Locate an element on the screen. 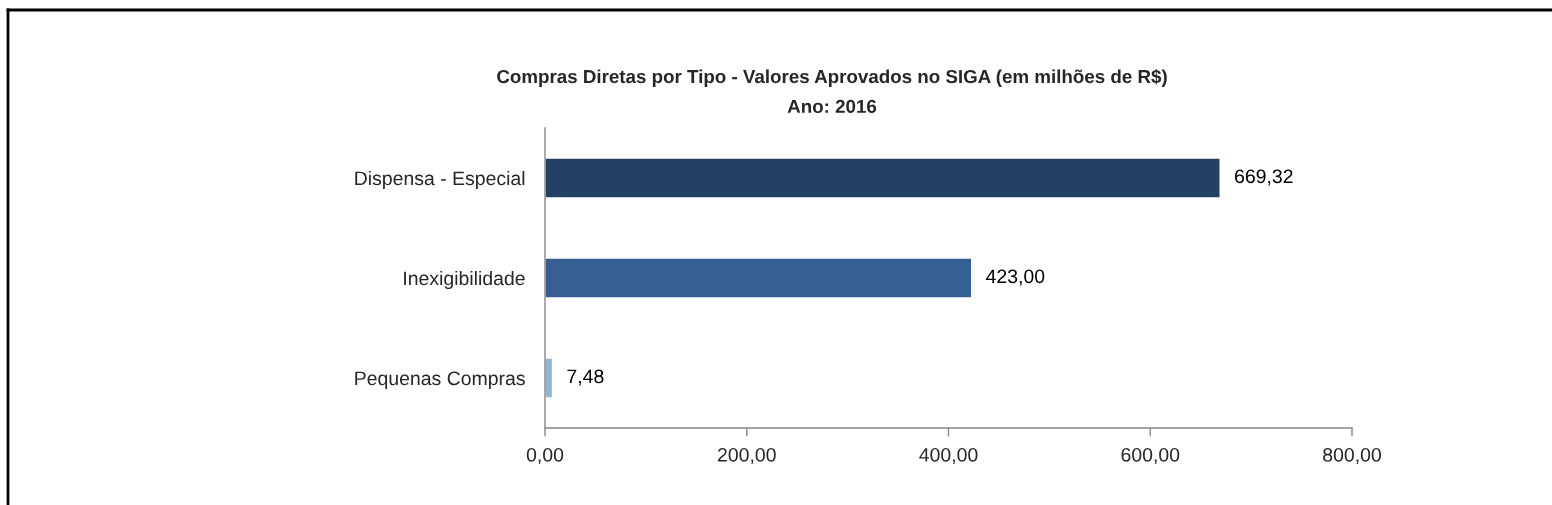 The image size is (1552, 505). y-tick-label: Dispensa - Especial is located at coordinates (440, 180).